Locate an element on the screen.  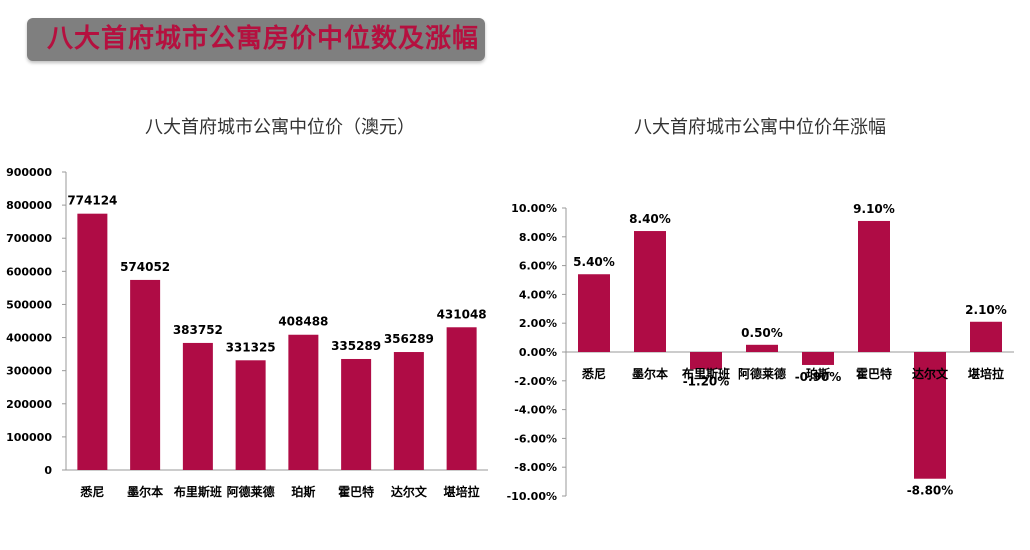
price-data-label: 335289 is located at coordinates (356, 346).